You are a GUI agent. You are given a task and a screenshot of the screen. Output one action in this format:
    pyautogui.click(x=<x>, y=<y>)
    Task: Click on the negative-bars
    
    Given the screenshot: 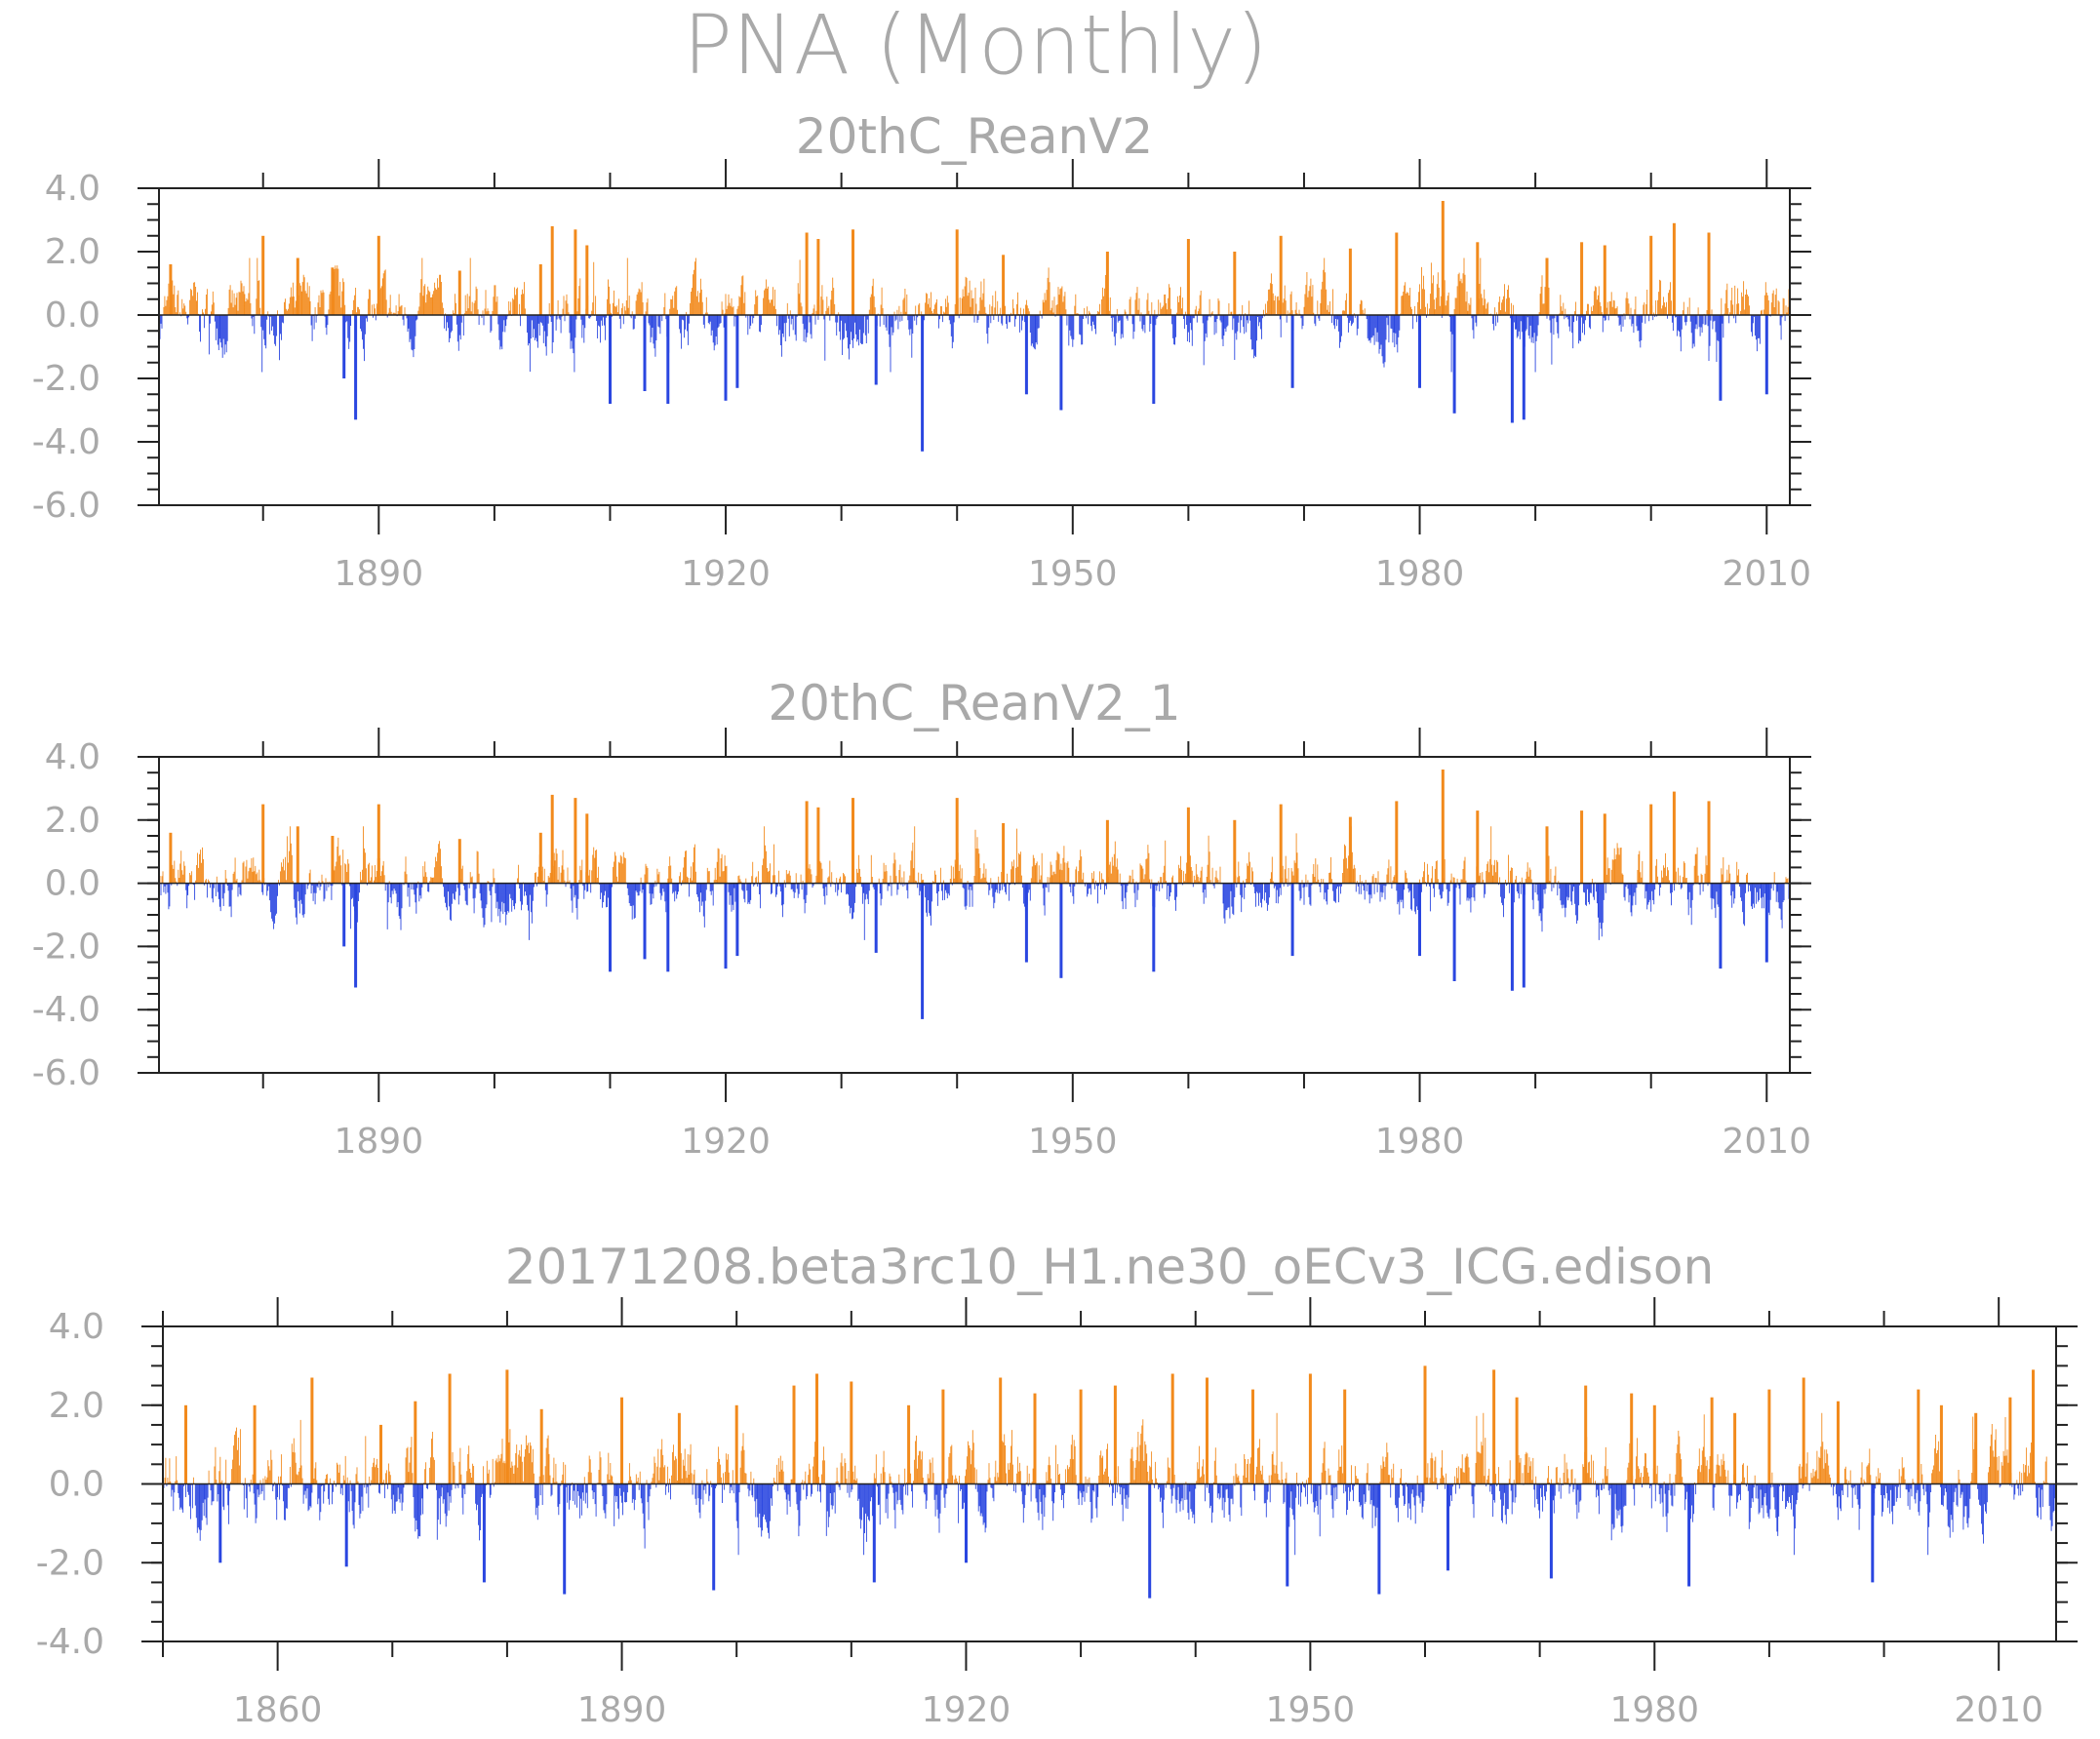 What is the action you would take?
    pyautogui.click(x=975, y=911)
    